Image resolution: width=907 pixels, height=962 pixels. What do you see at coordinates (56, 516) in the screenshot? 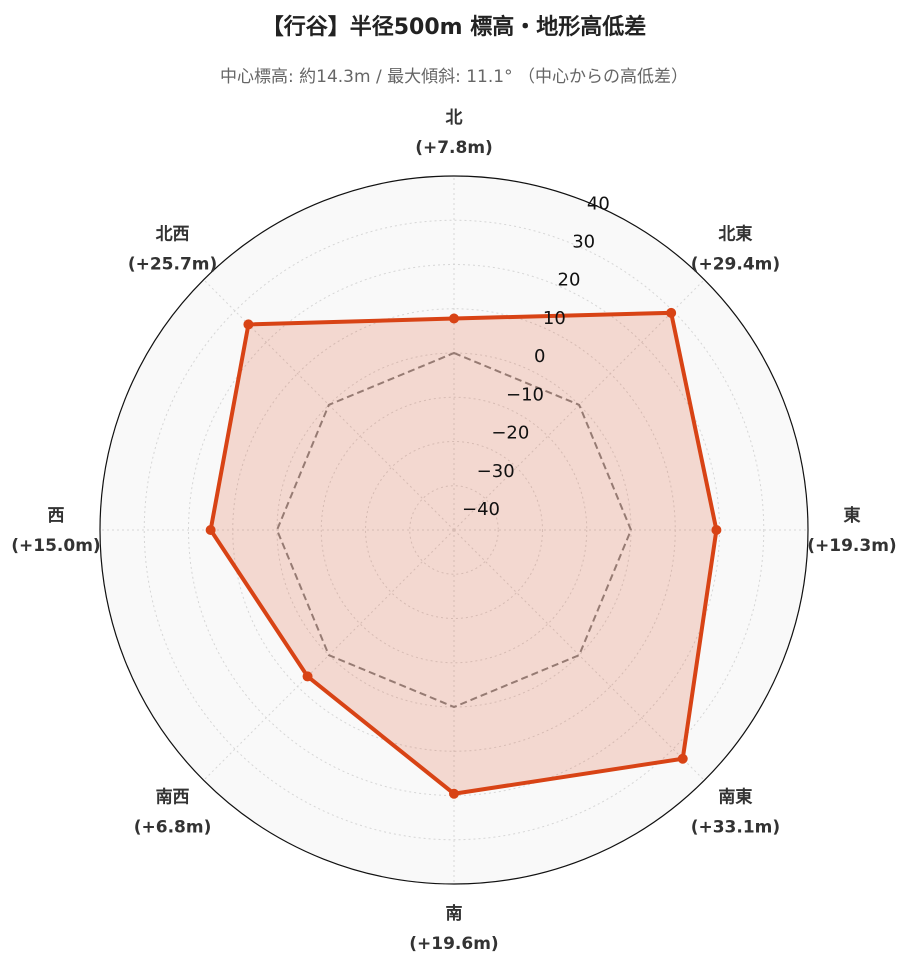
I see `category-label: 西` at bounding box center [56, 516].